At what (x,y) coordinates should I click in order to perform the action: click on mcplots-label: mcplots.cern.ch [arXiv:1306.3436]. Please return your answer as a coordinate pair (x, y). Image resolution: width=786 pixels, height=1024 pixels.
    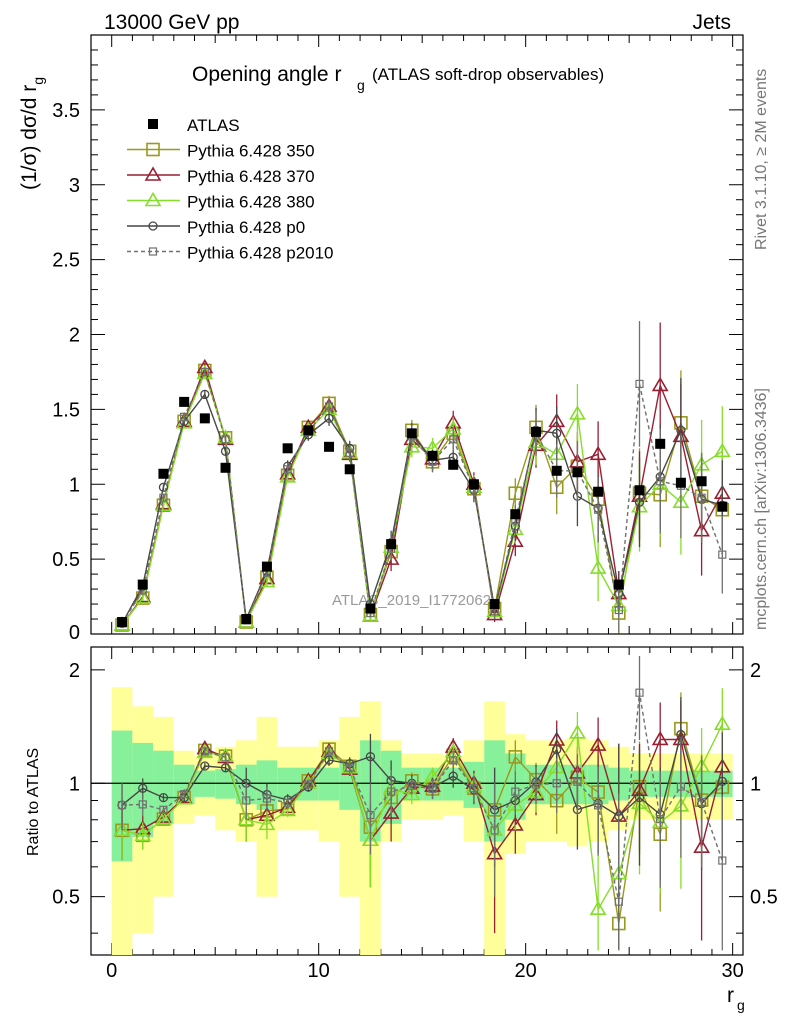
    Looking at the image, I should click on (761, 509).